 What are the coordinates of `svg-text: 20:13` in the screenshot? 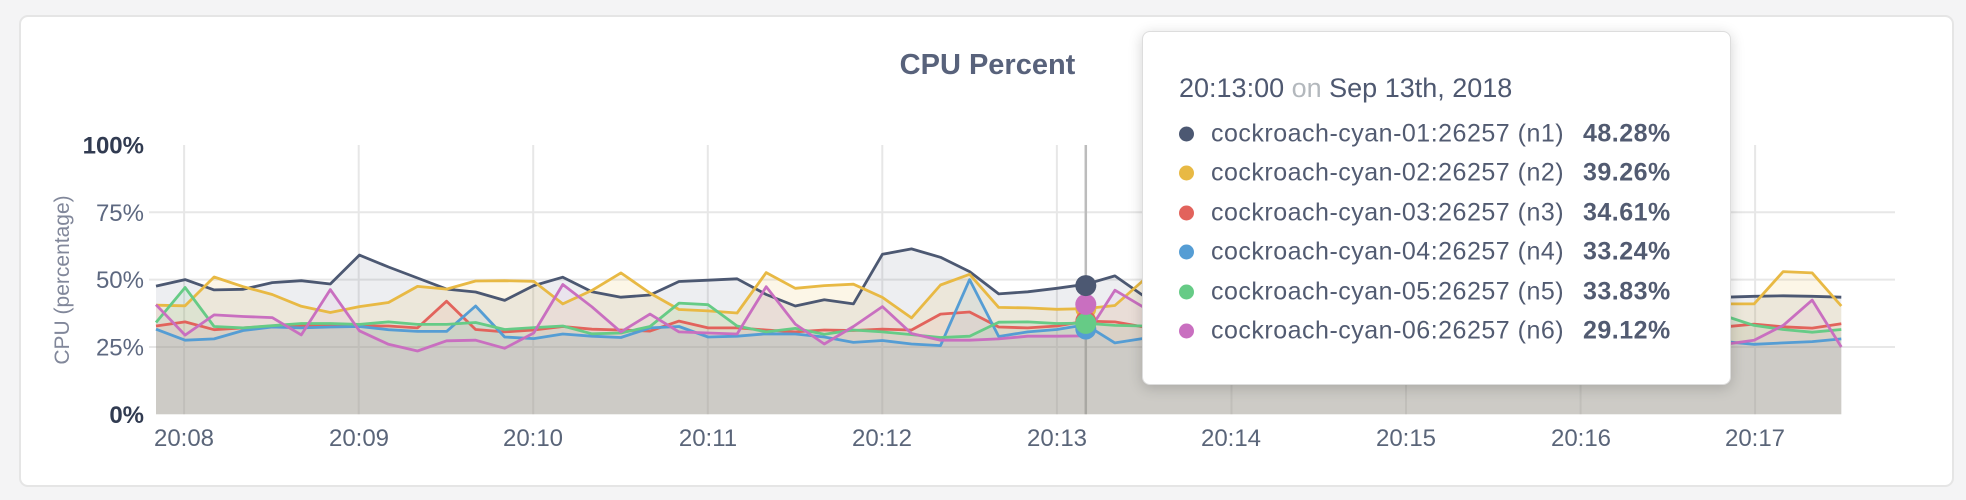 It's located at (1057, 438).